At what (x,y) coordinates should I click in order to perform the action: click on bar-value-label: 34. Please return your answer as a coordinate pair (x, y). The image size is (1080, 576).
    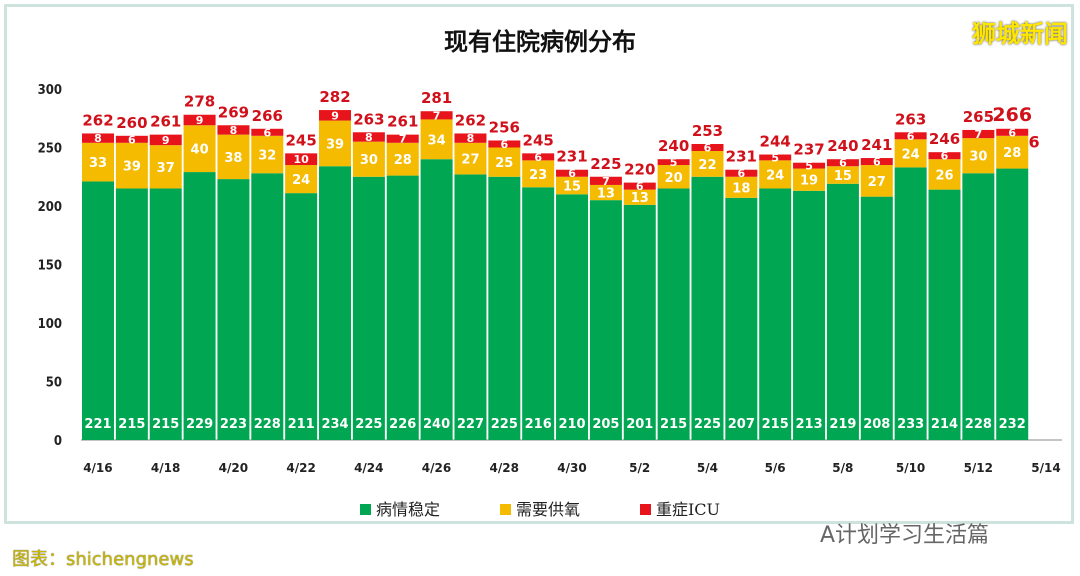
    Looking at the image, I should click on (437, 140).